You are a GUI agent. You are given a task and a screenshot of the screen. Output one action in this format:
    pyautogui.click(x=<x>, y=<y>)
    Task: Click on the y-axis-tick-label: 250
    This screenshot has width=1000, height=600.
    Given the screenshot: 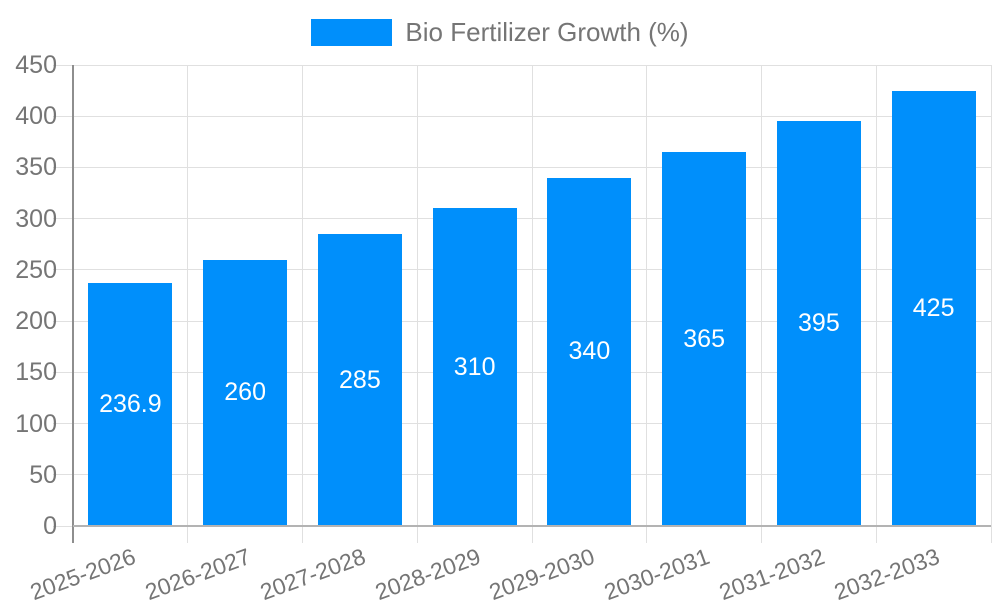 What is the action you would take?
    pyautogui.click(x=36, y=269)
    